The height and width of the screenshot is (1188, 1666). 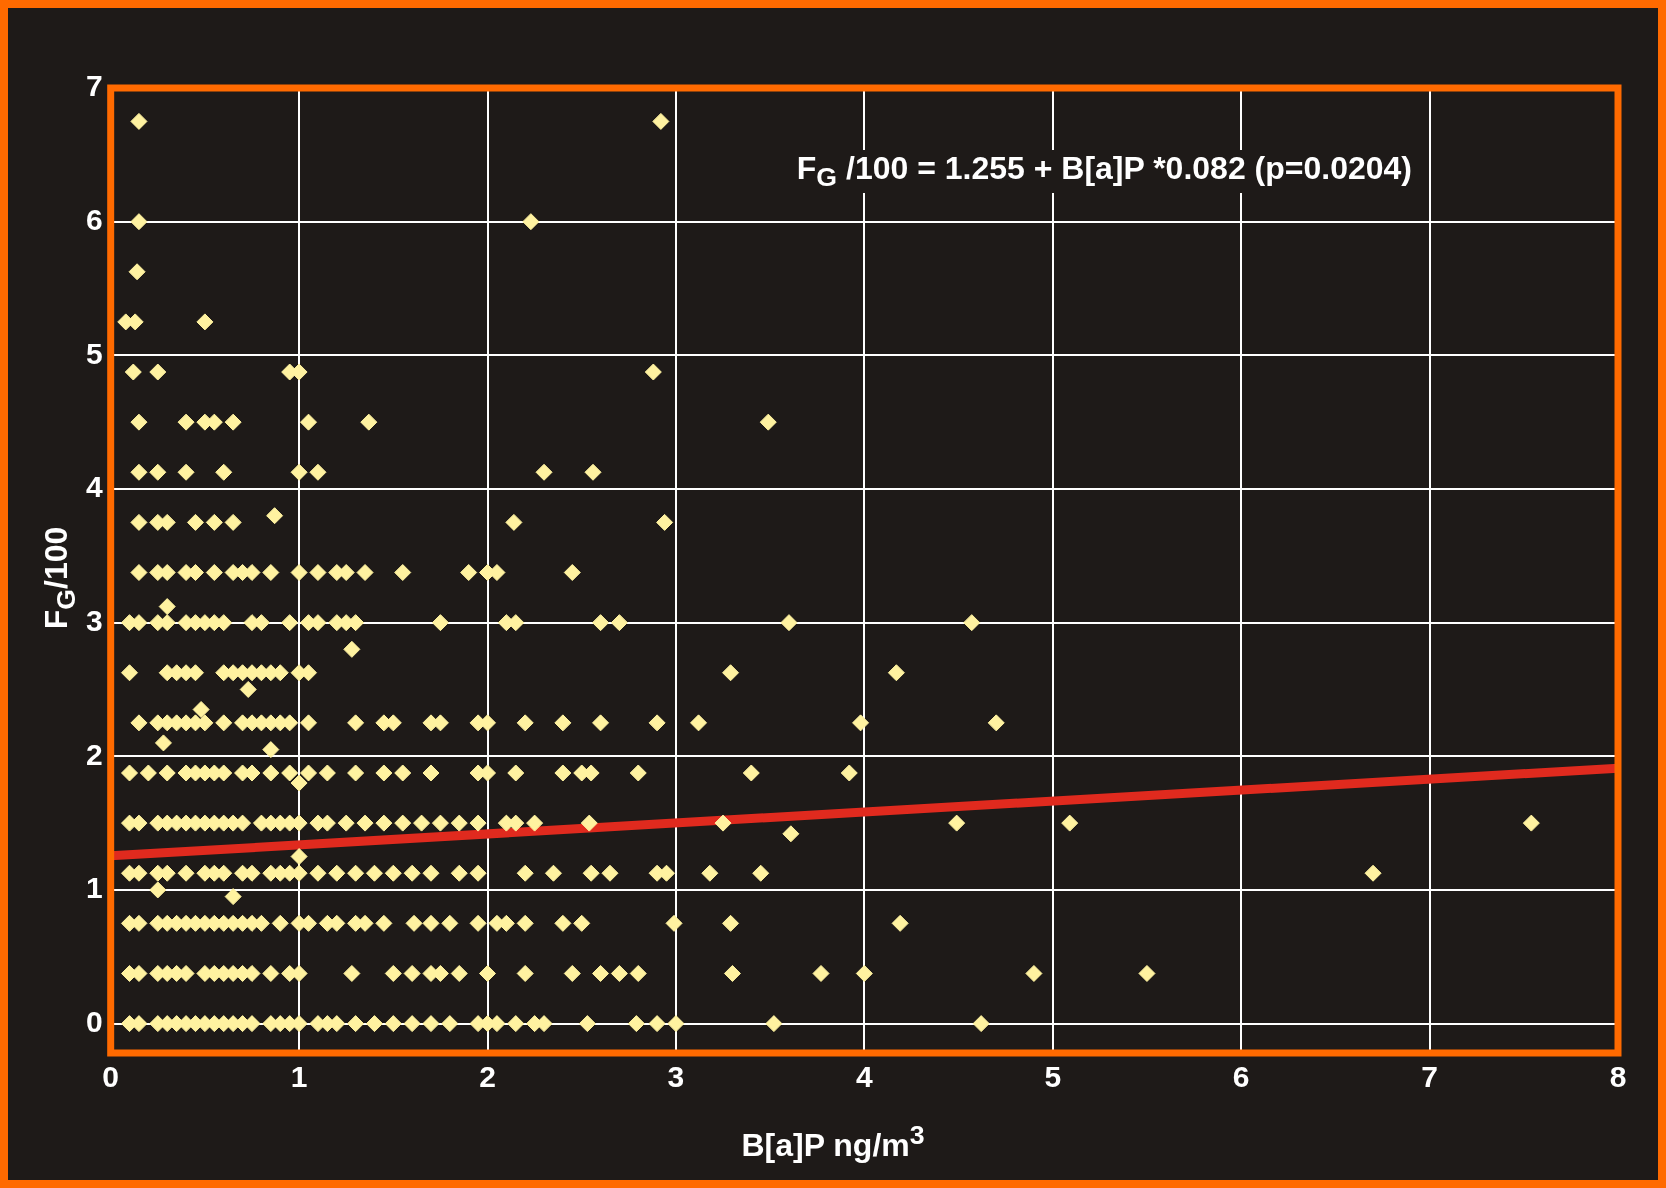 I want to click on x-tick-label: 8, so click(x=1618, y=1077).